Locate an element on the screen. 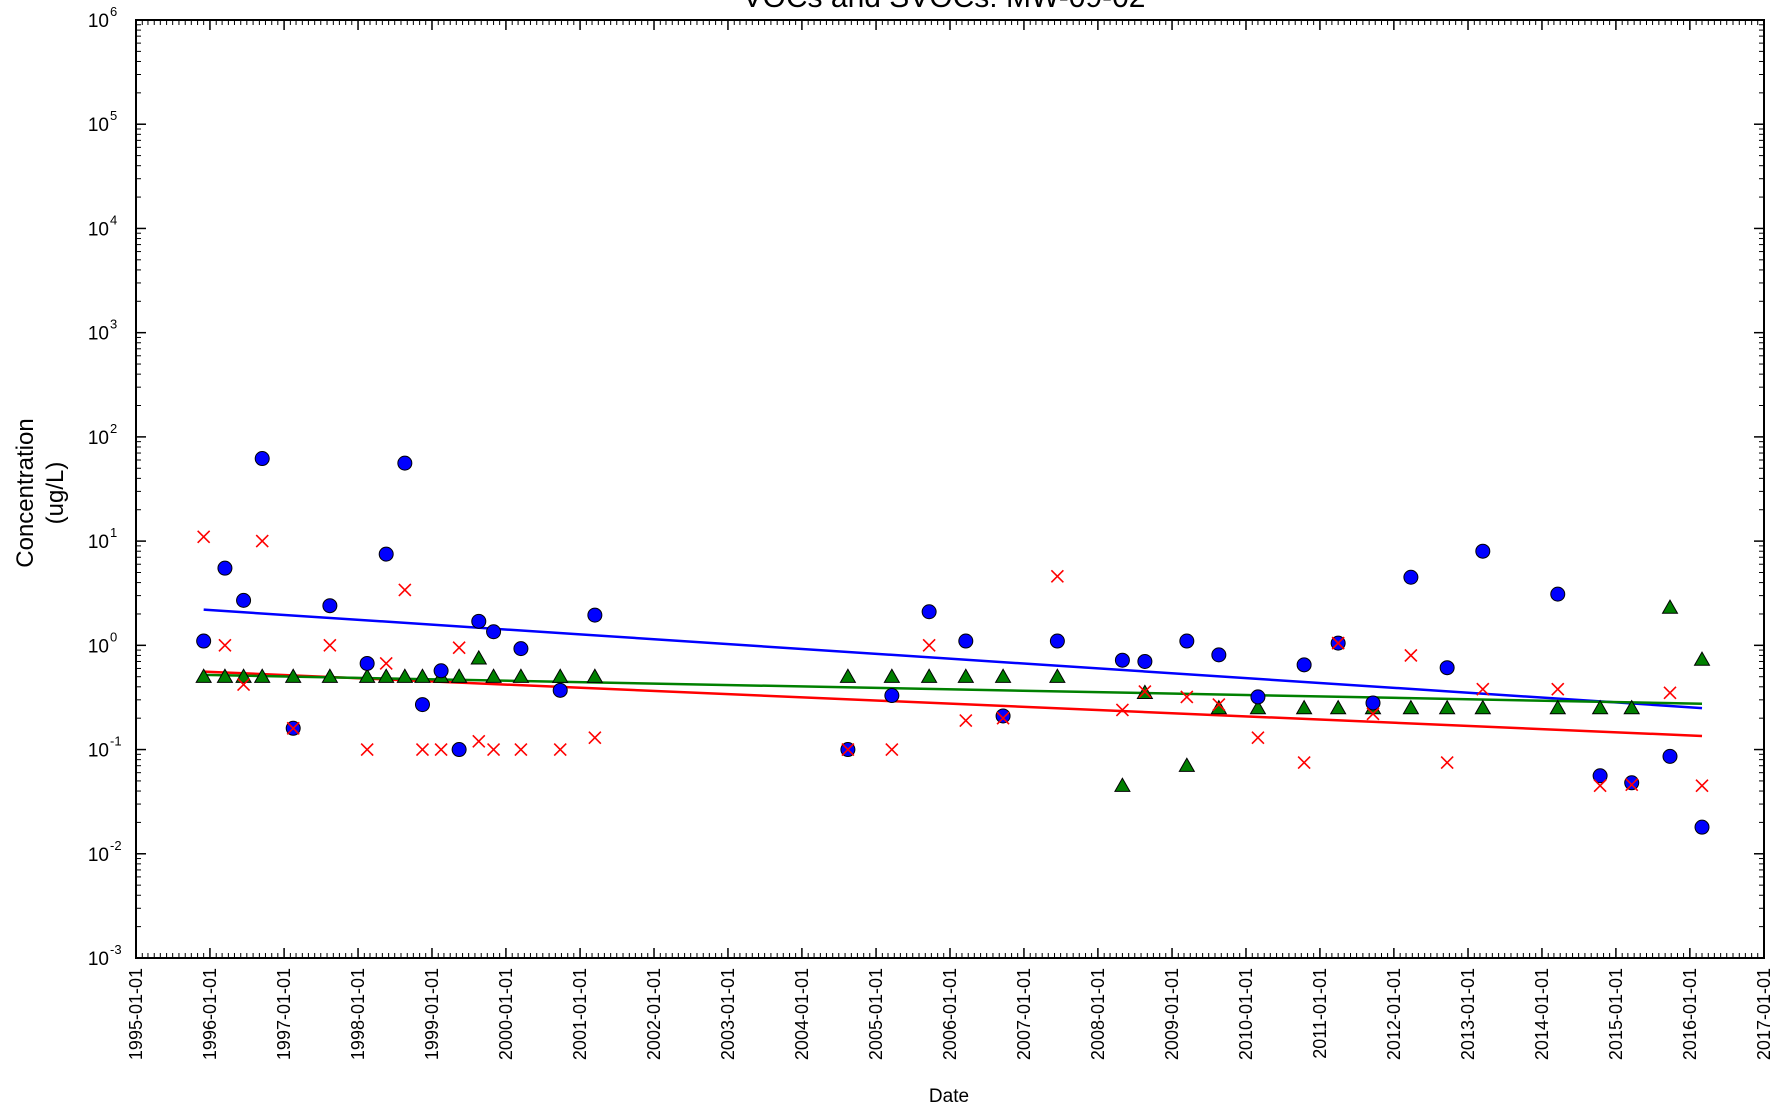 This screenshot has height=1115, width=1778. y-tick-label-exponent: 2 is located at coordinates (113, 428).